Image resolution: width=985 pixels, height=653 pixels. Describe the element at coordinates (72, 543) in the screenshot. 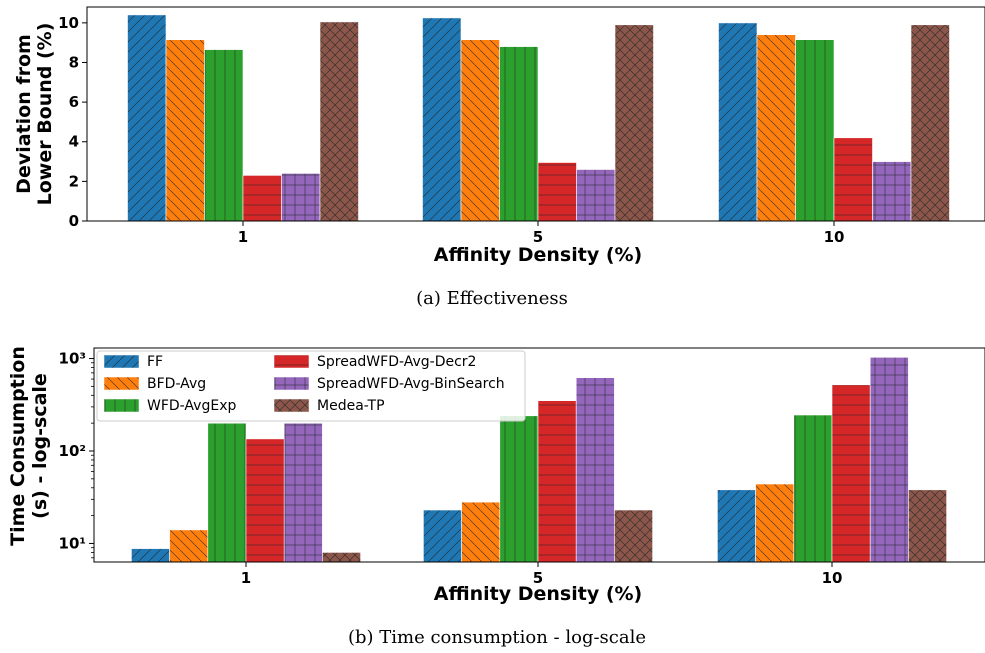

I see `y-tick-label: 10¹` at that location.